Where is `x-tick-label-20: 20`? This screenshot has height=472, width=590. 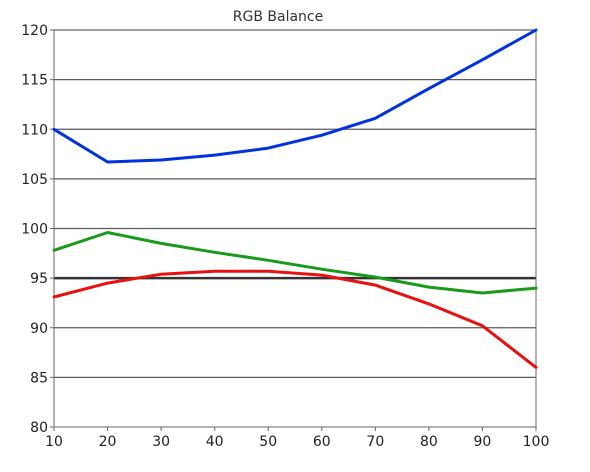
x-tick-label-20: 20 is located at coordinates (108, 442).